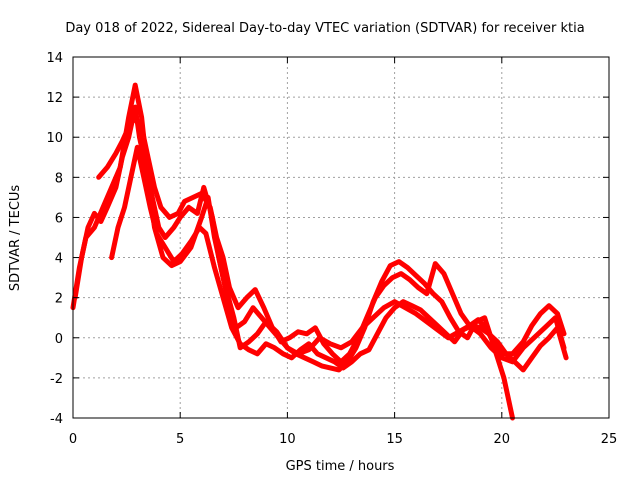 This screenshot has width=640, height=480. I want to click on y-axis-label: SDTVAR / TECUs, so click(15, 238).